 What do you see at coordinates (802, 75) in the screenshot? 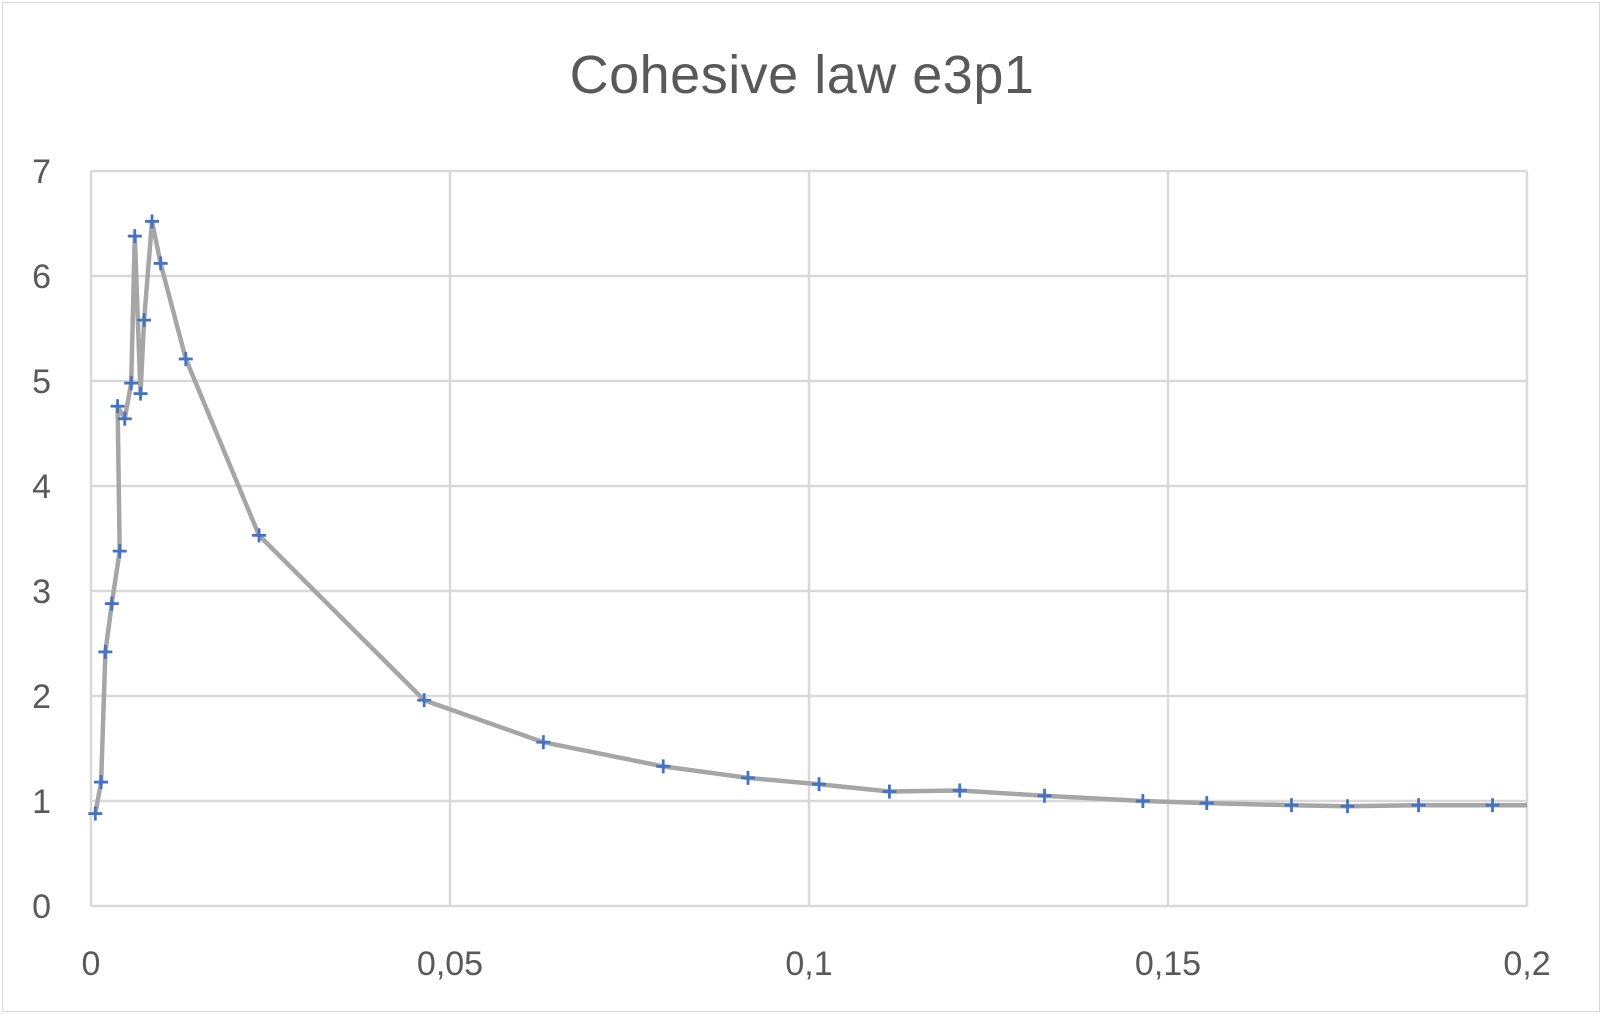
I see `chart-title: Cohesive law e3p1` at bounding box center [802, 75].